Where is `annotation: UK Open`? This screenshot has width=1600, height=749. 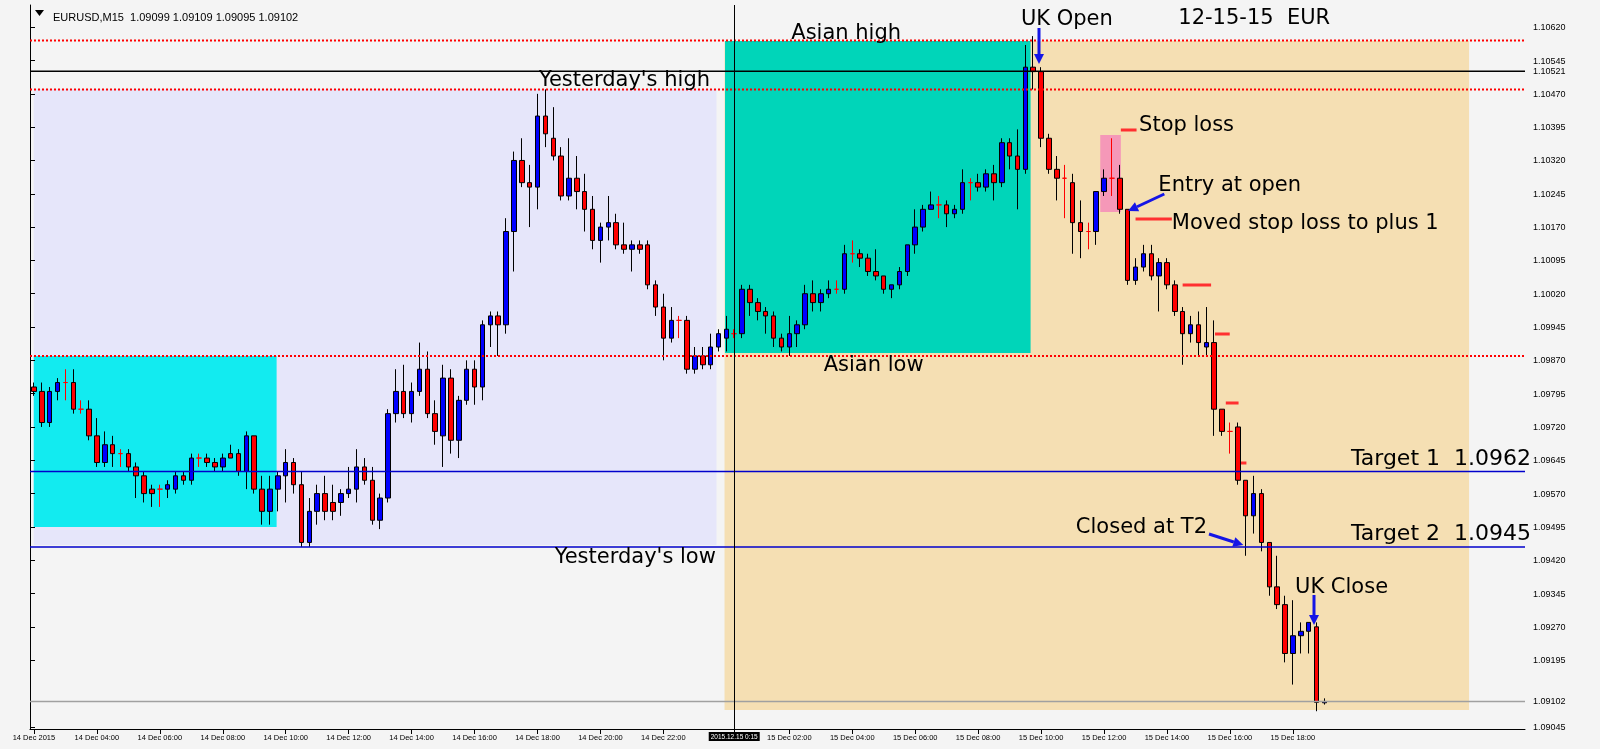
annotation: UK Open is located at coordinates (1066, 18).